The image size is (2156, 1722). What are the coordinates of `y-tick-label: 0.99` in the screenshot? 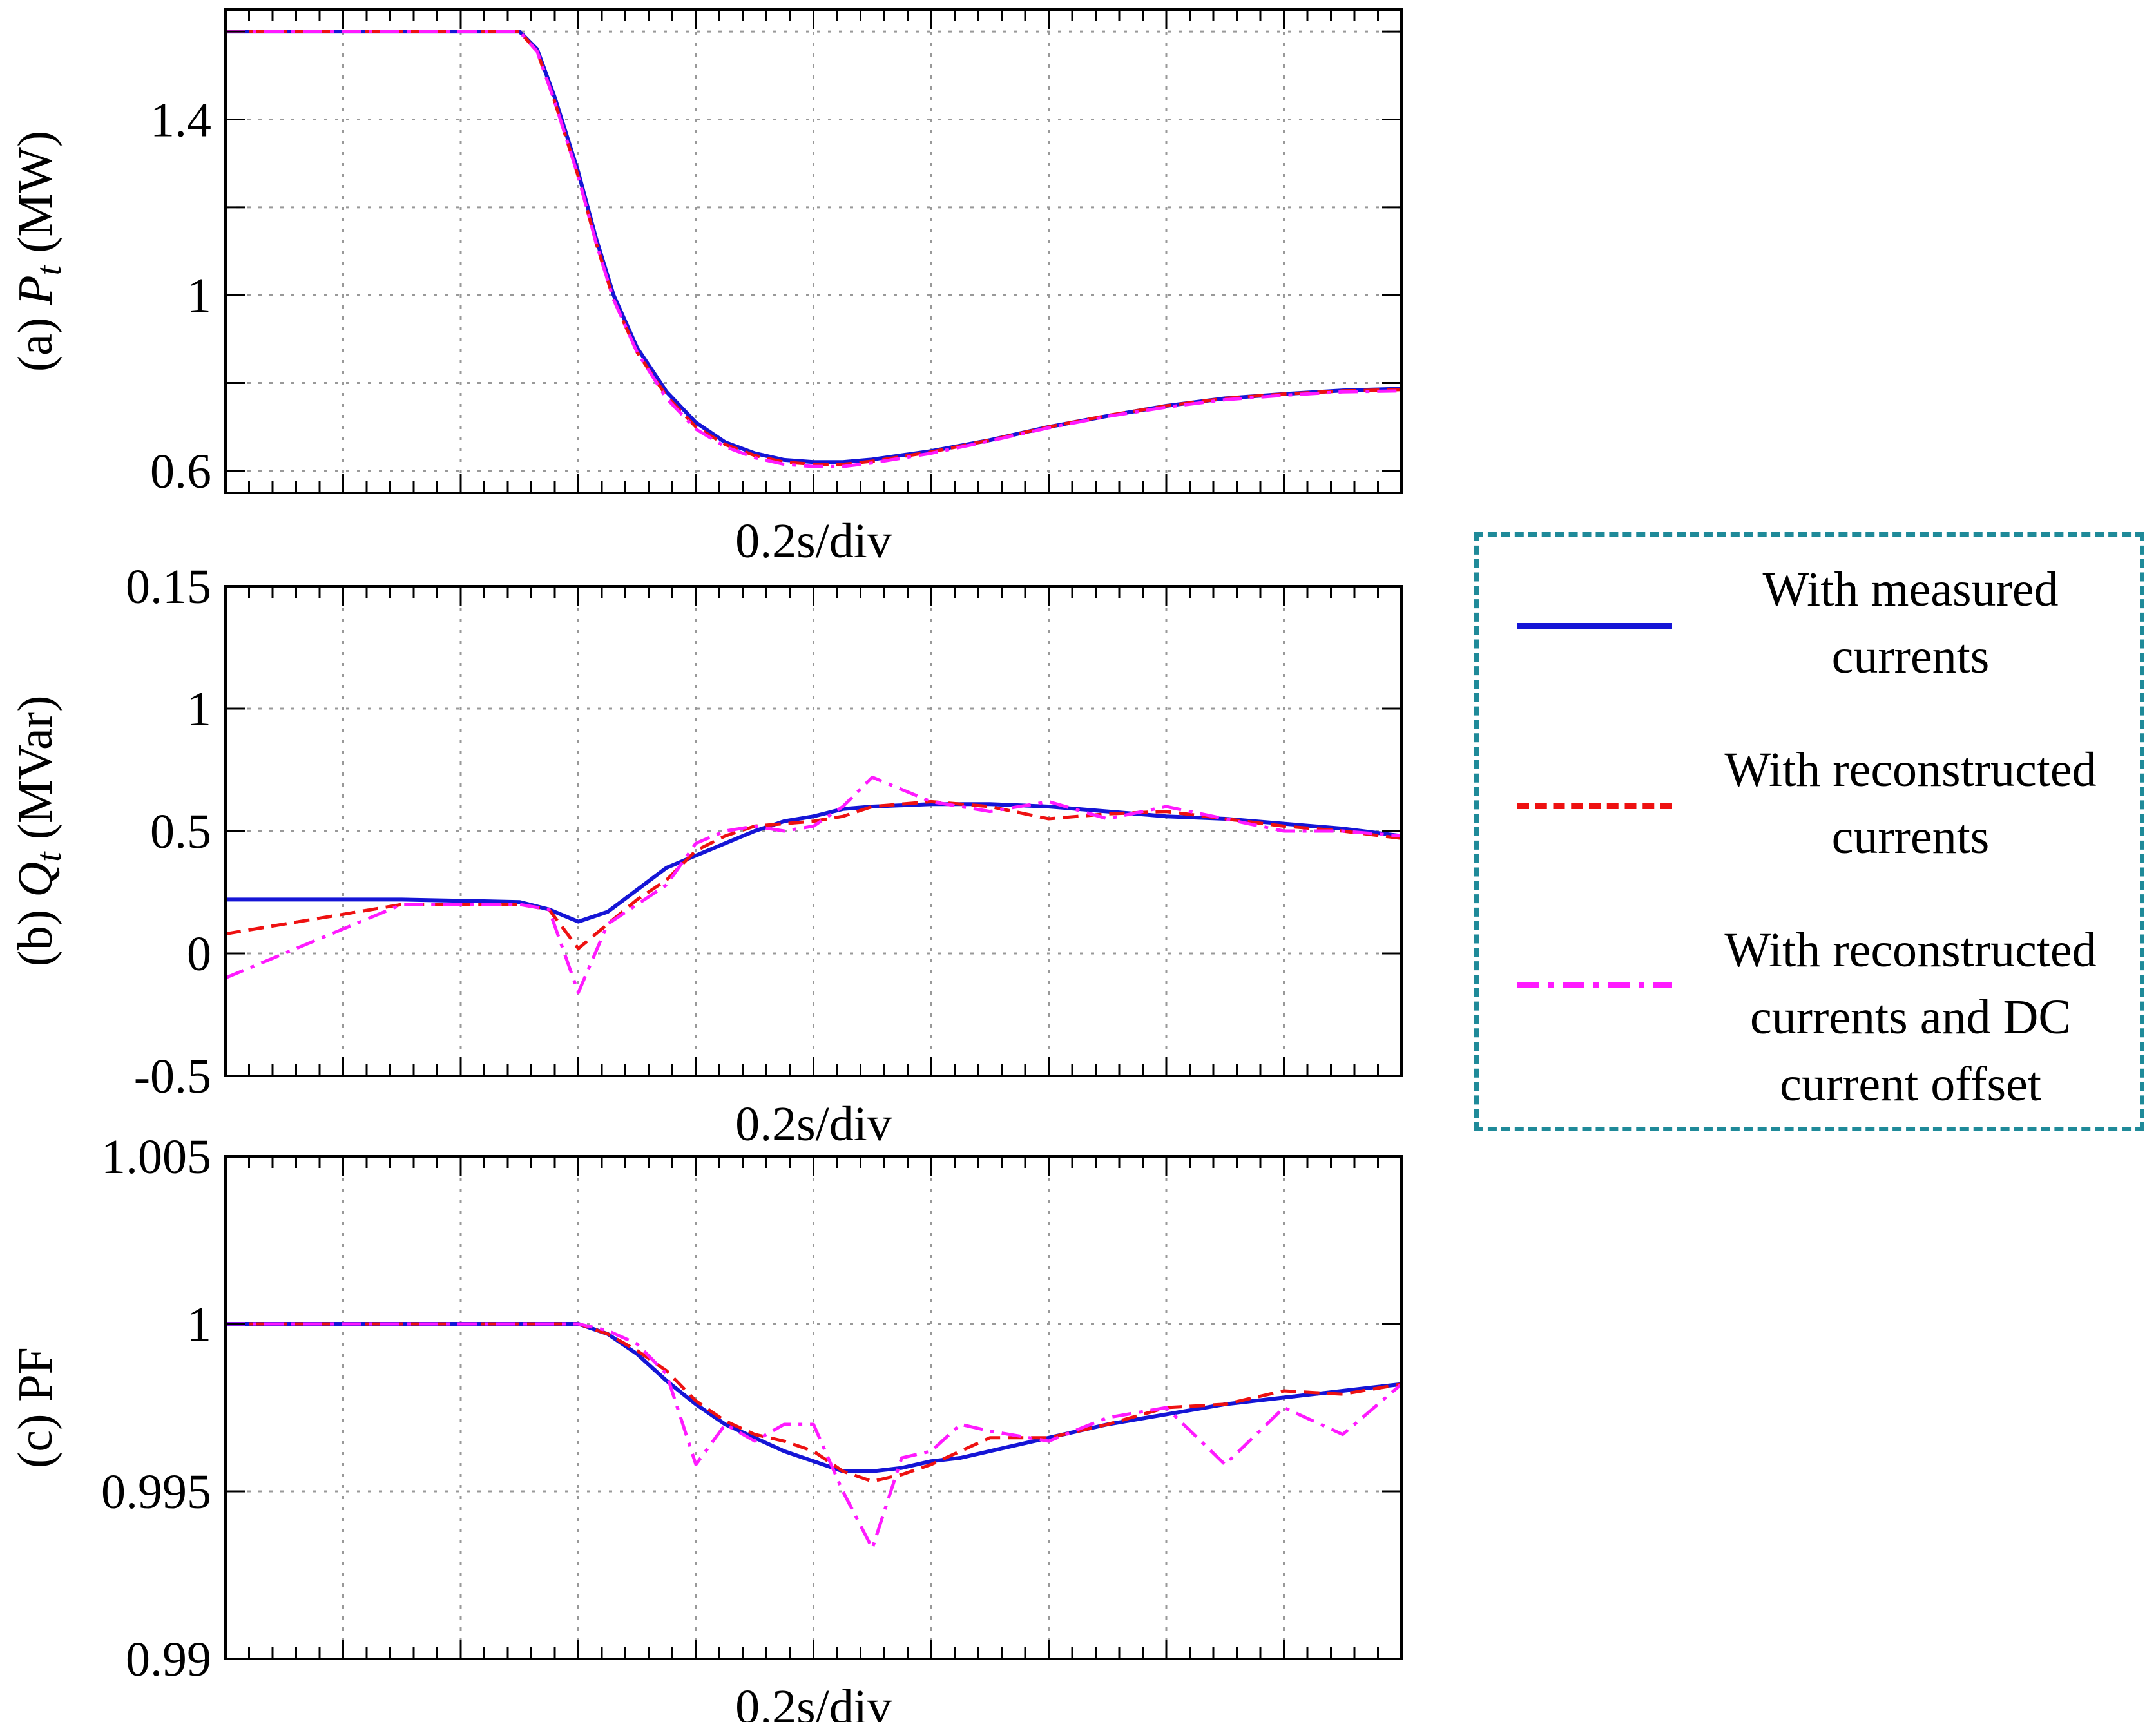 It's located at (168, 1659).